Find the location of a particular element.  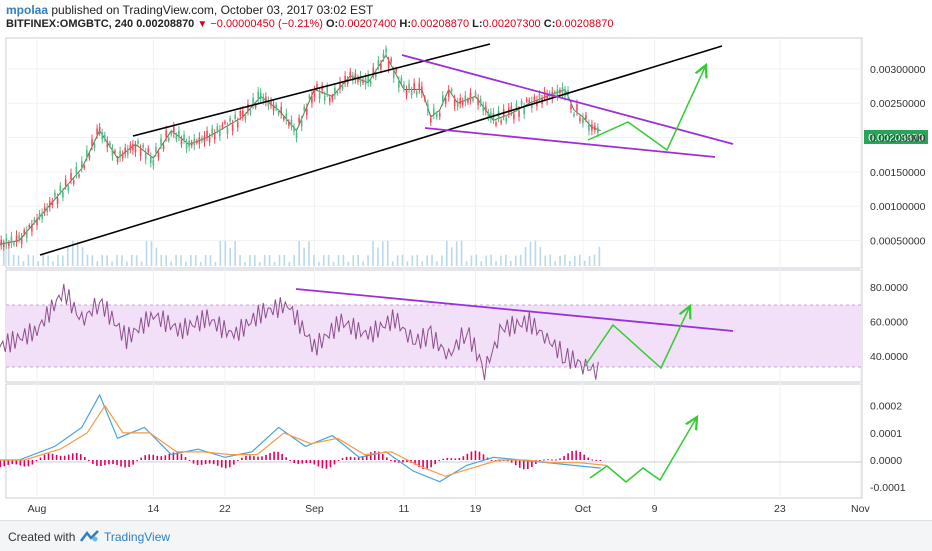

rsi-trendline is located at coordinates (514, 310).